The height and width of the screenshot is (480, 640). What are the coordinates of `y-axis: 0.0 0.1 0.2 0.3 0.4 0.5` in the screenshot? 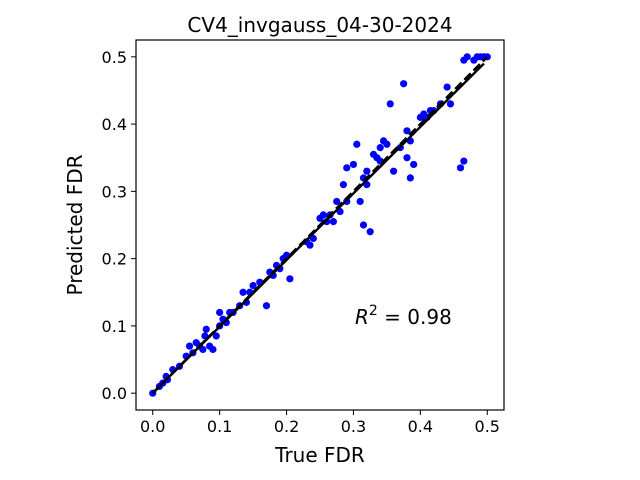 It's located at (119, 225).